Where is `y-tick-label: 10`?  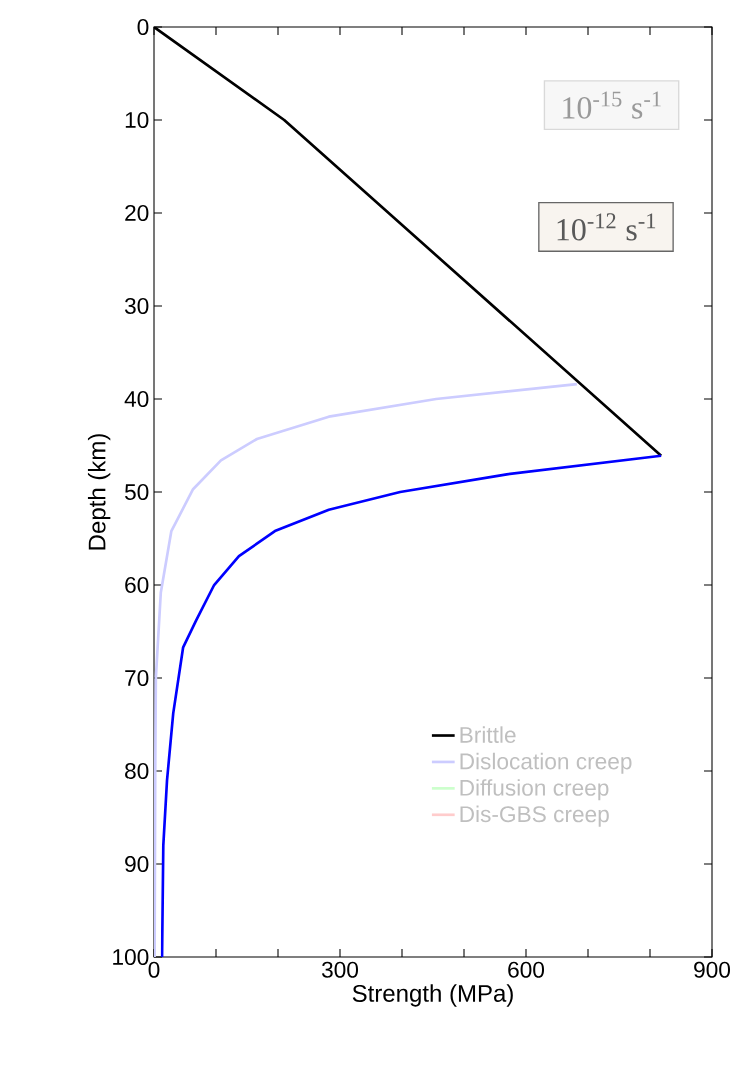
y-tick-label: 10 is located at coordinates (137, 120).